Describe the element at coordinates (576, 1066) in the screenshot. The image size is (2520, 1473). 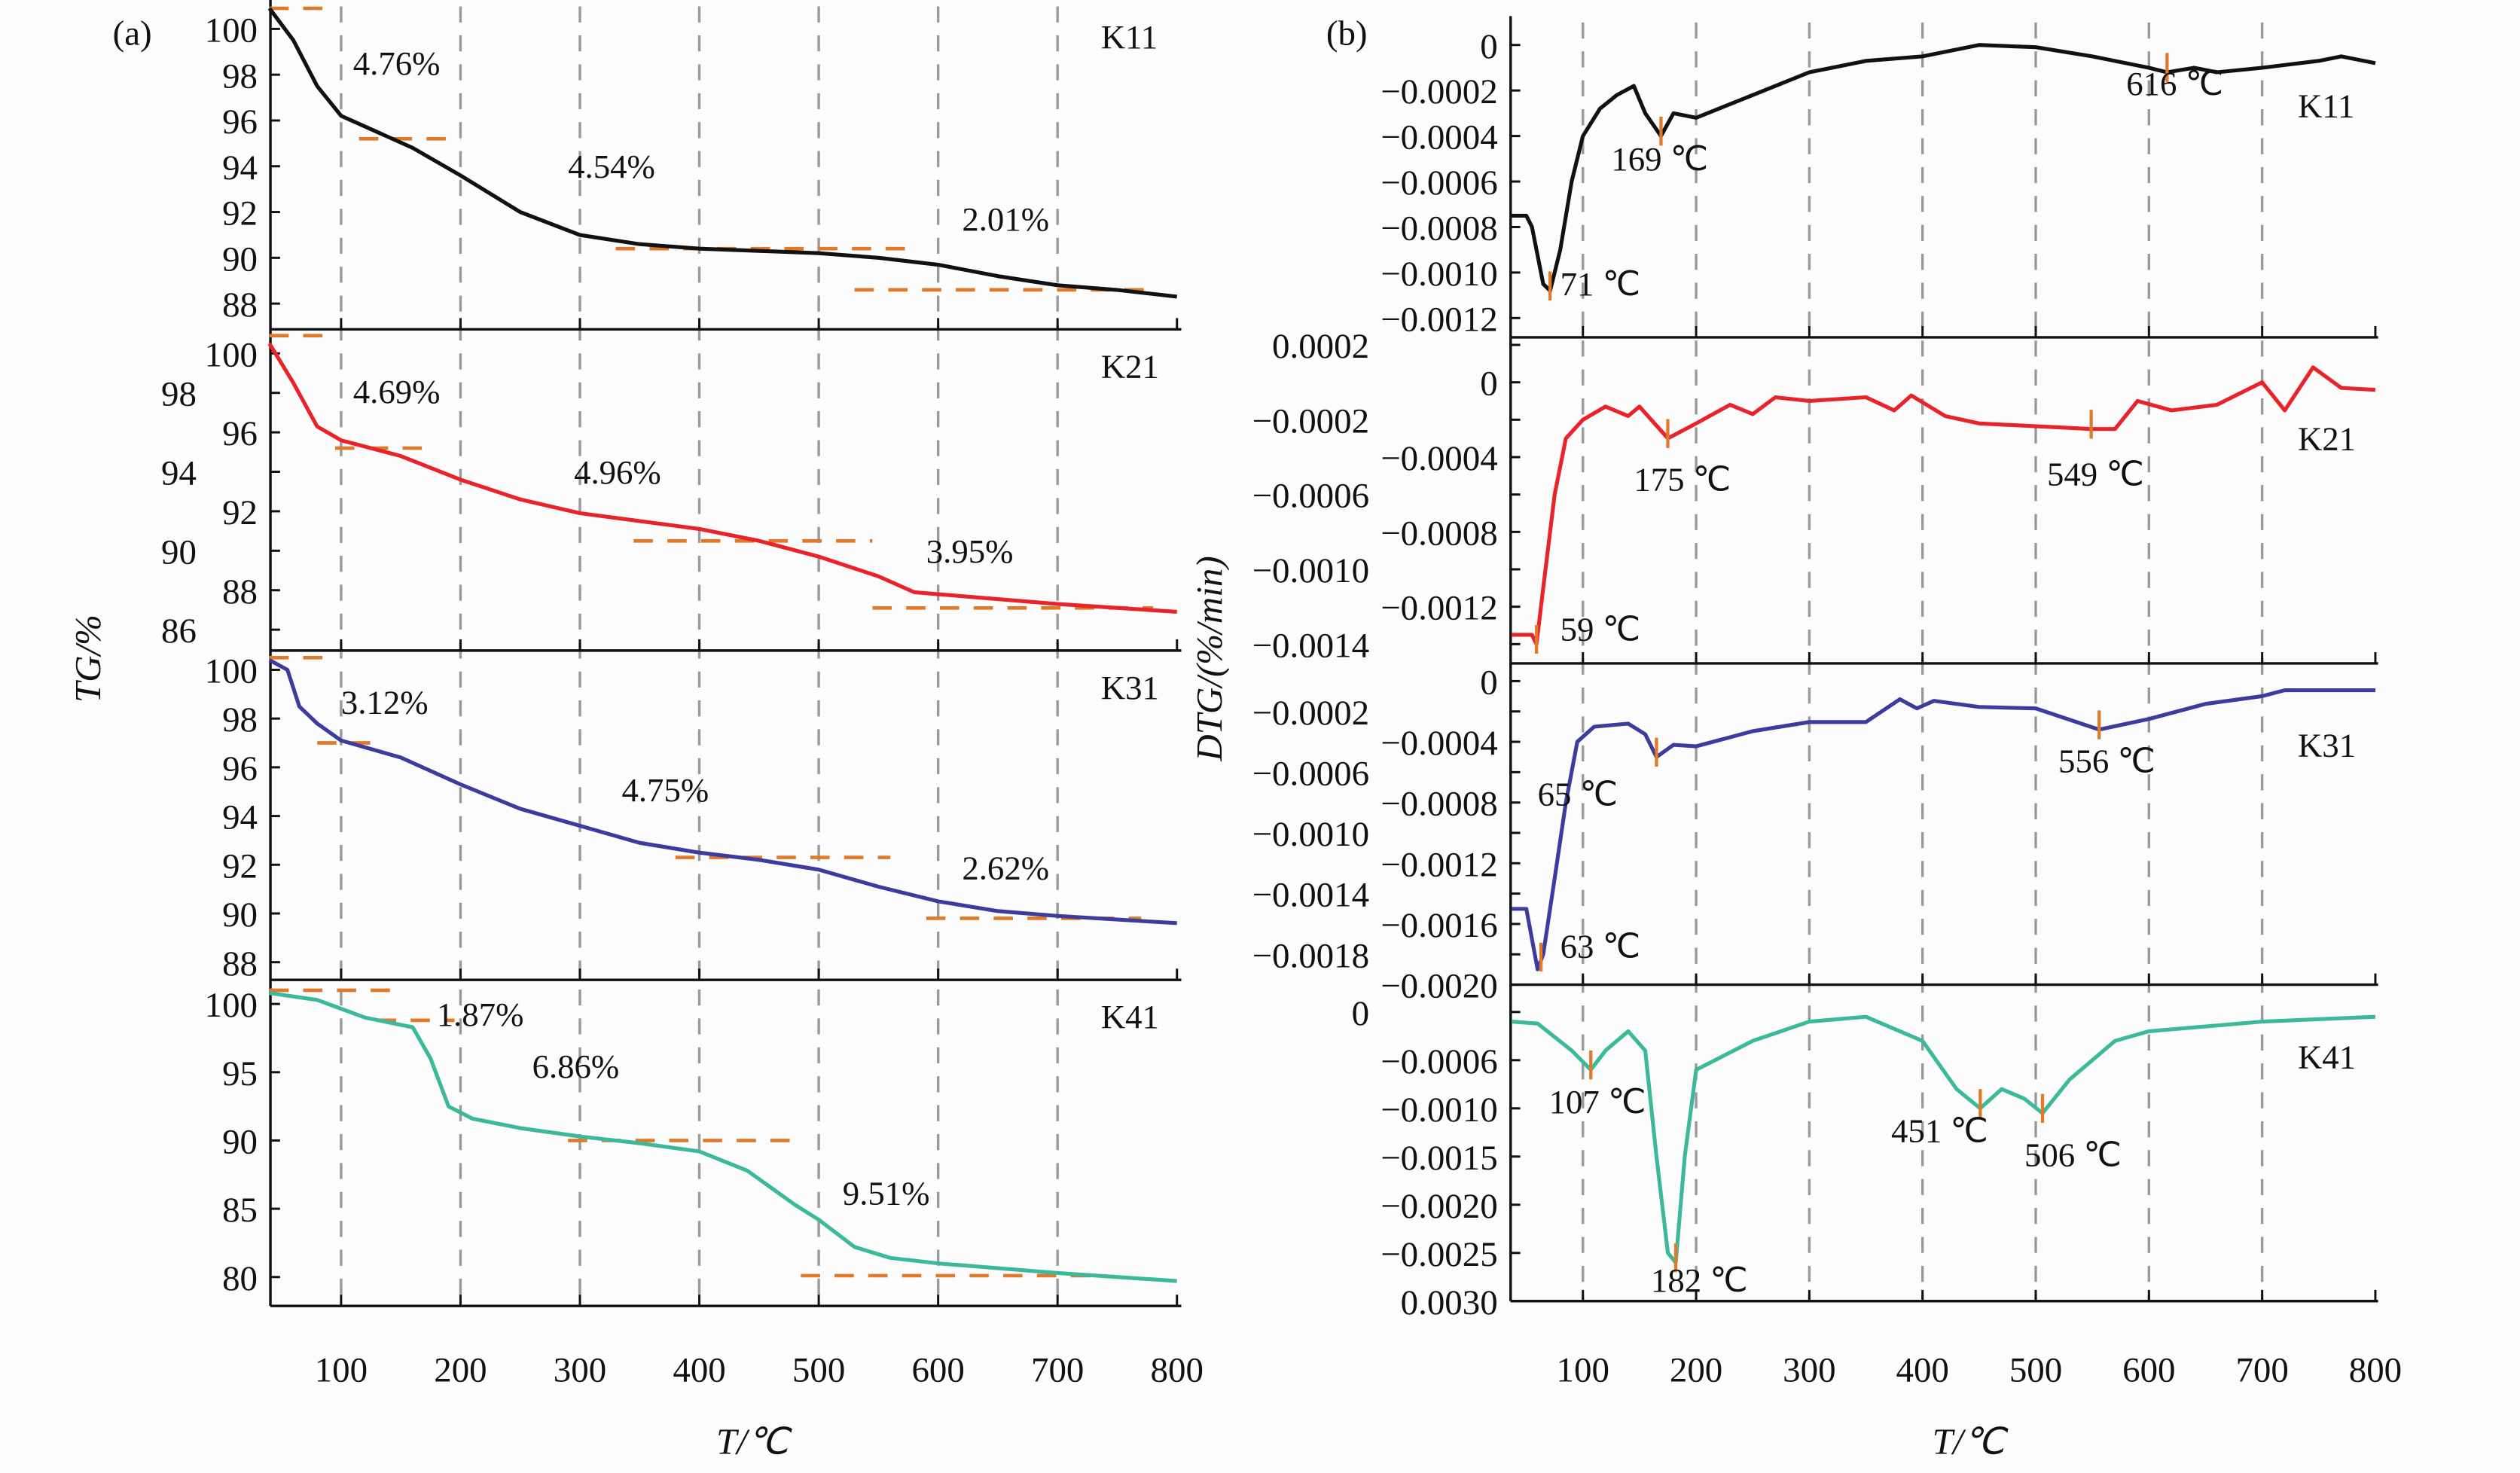
I see `mass-loss-label: 6.86%` at that location.